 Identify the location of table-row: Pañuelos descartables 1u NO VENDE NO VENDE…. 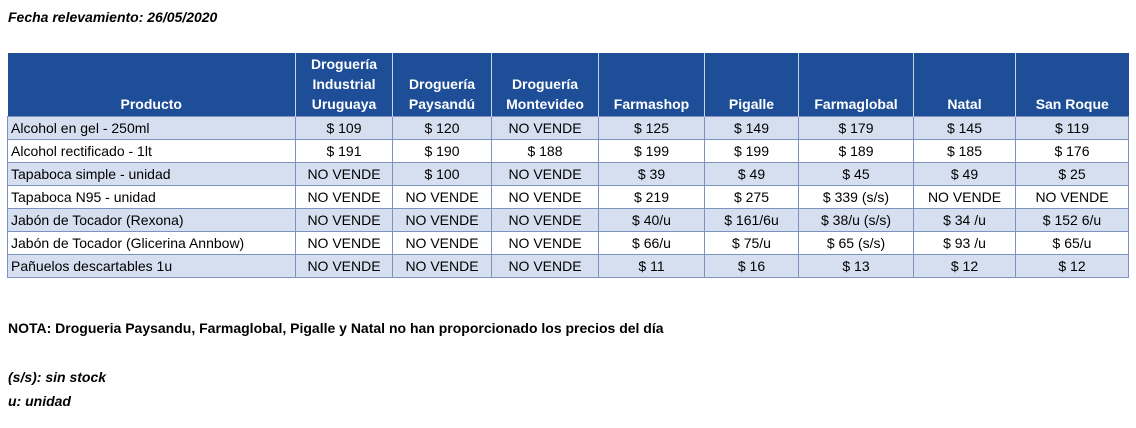
(568, 266).